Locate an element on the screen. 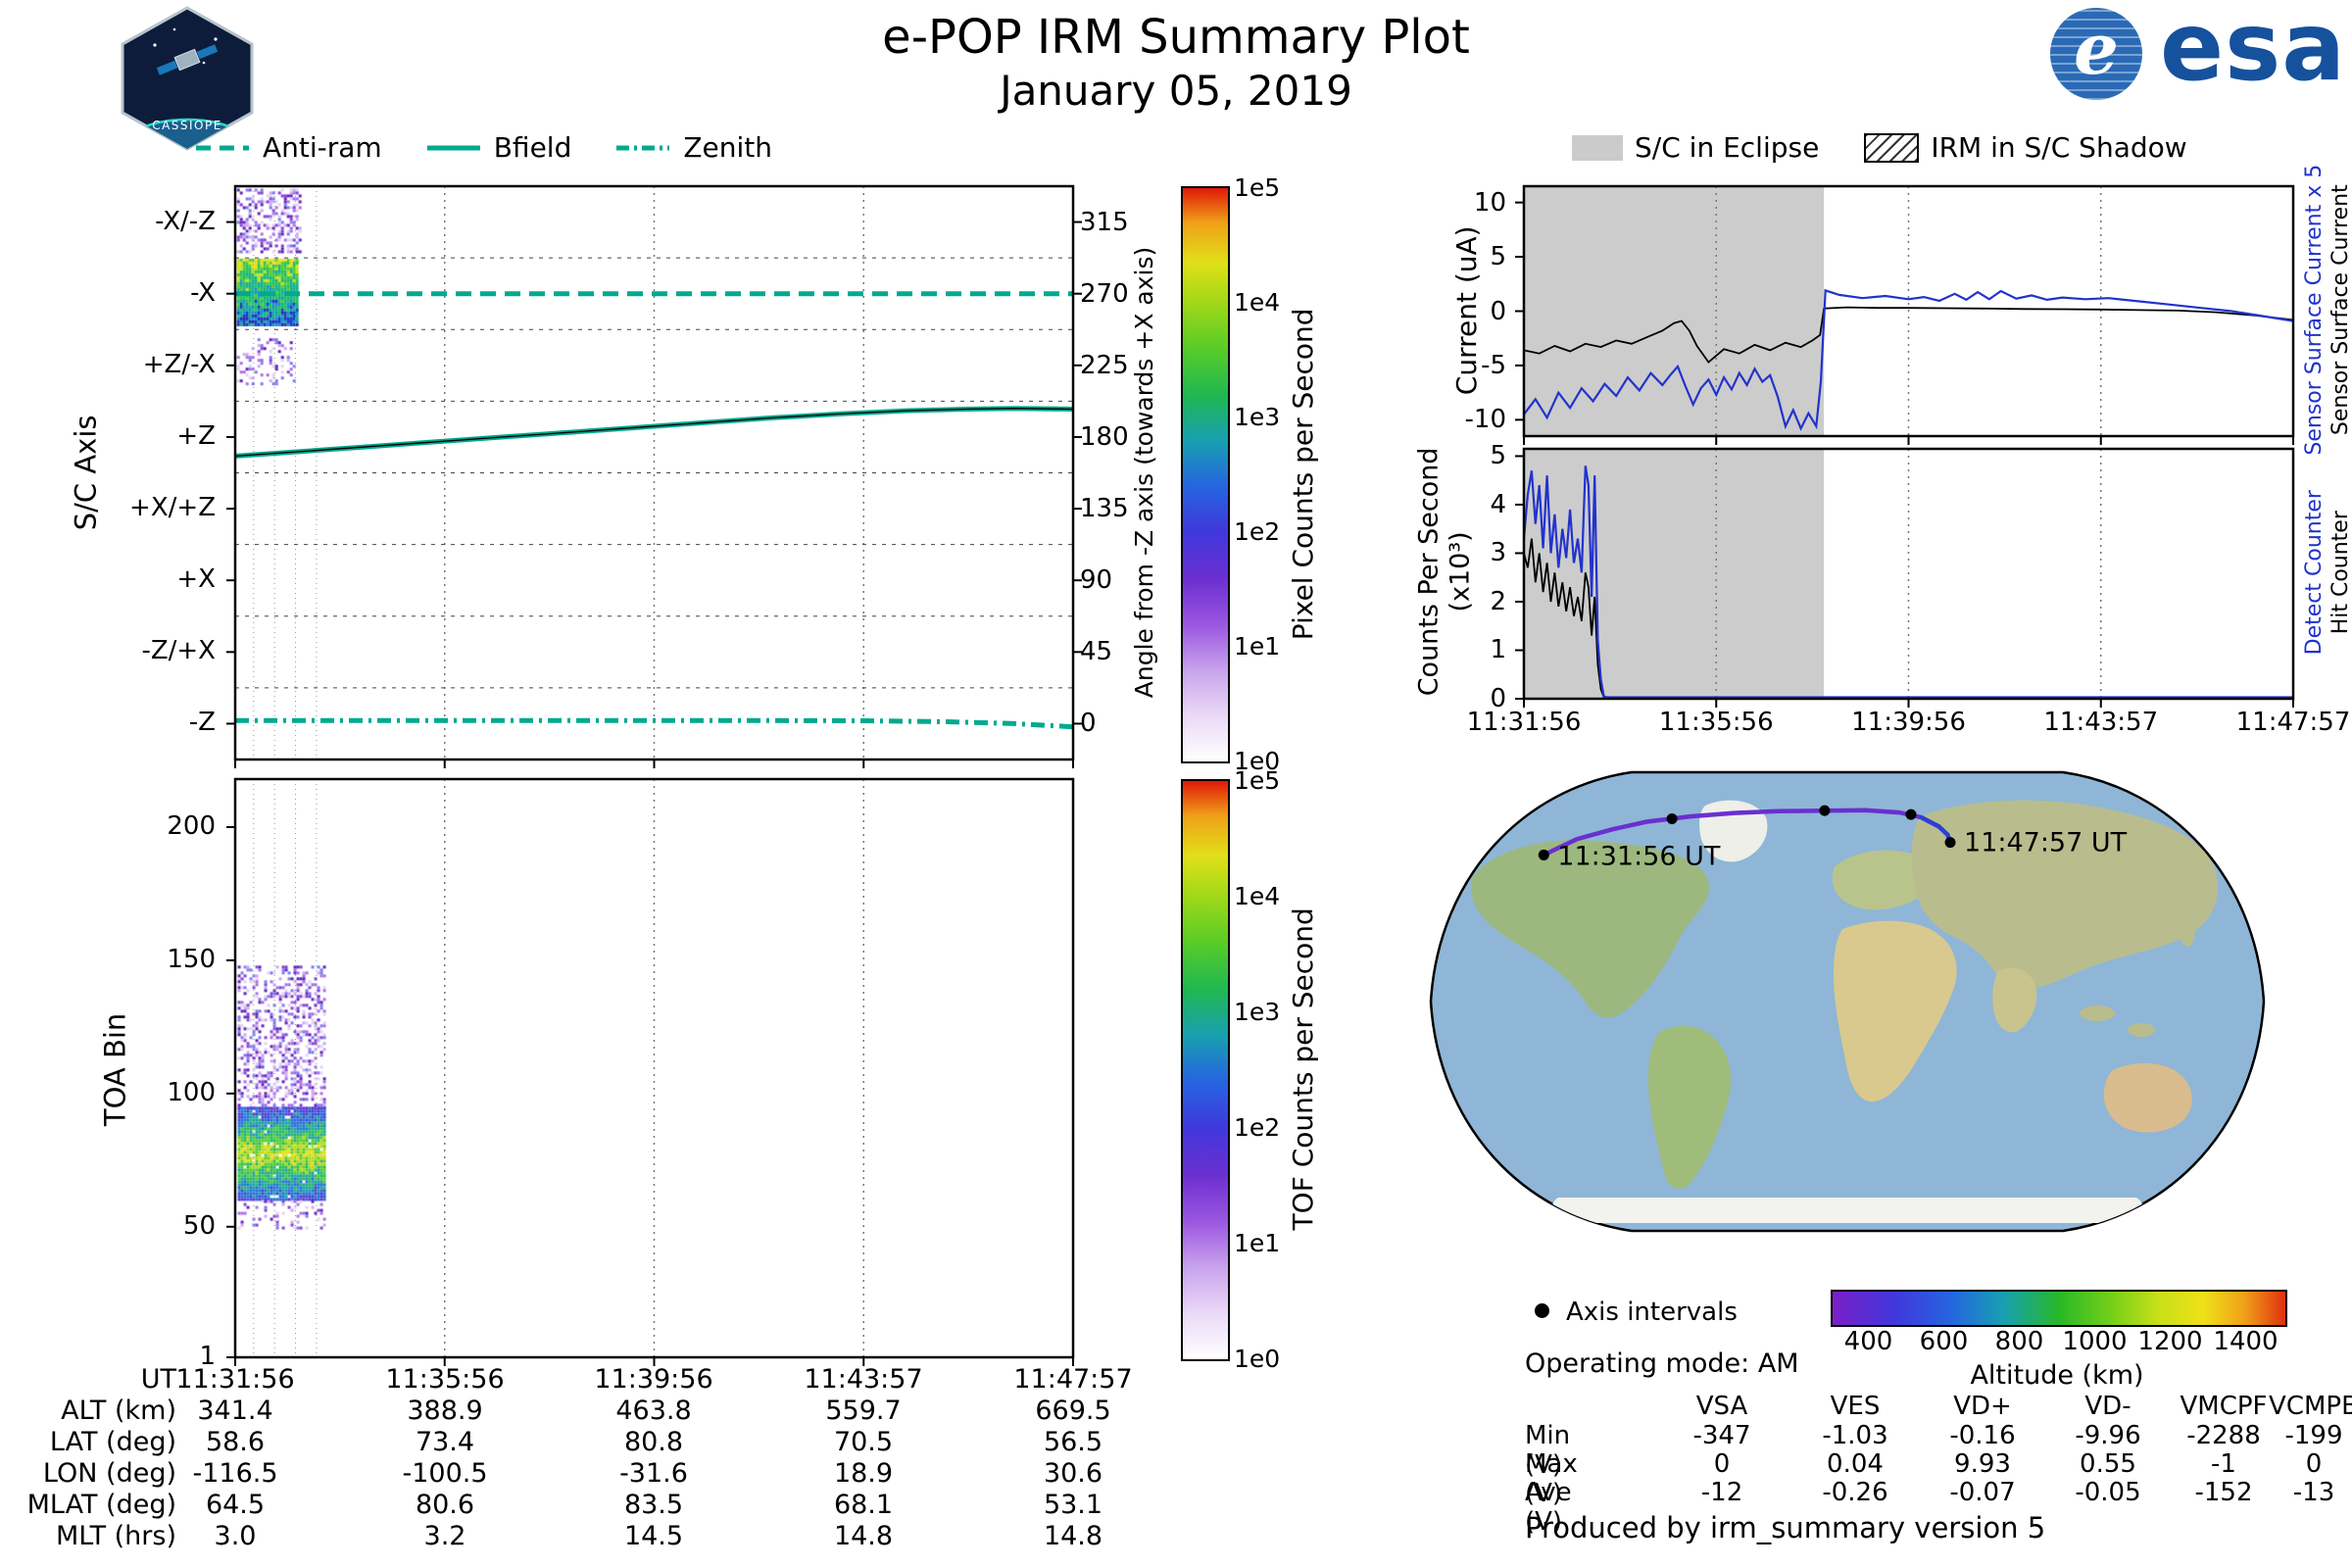 The width and height of the screenshot is (2352, 1568). toa-bin-panel is located at coordinates (650, 1071).